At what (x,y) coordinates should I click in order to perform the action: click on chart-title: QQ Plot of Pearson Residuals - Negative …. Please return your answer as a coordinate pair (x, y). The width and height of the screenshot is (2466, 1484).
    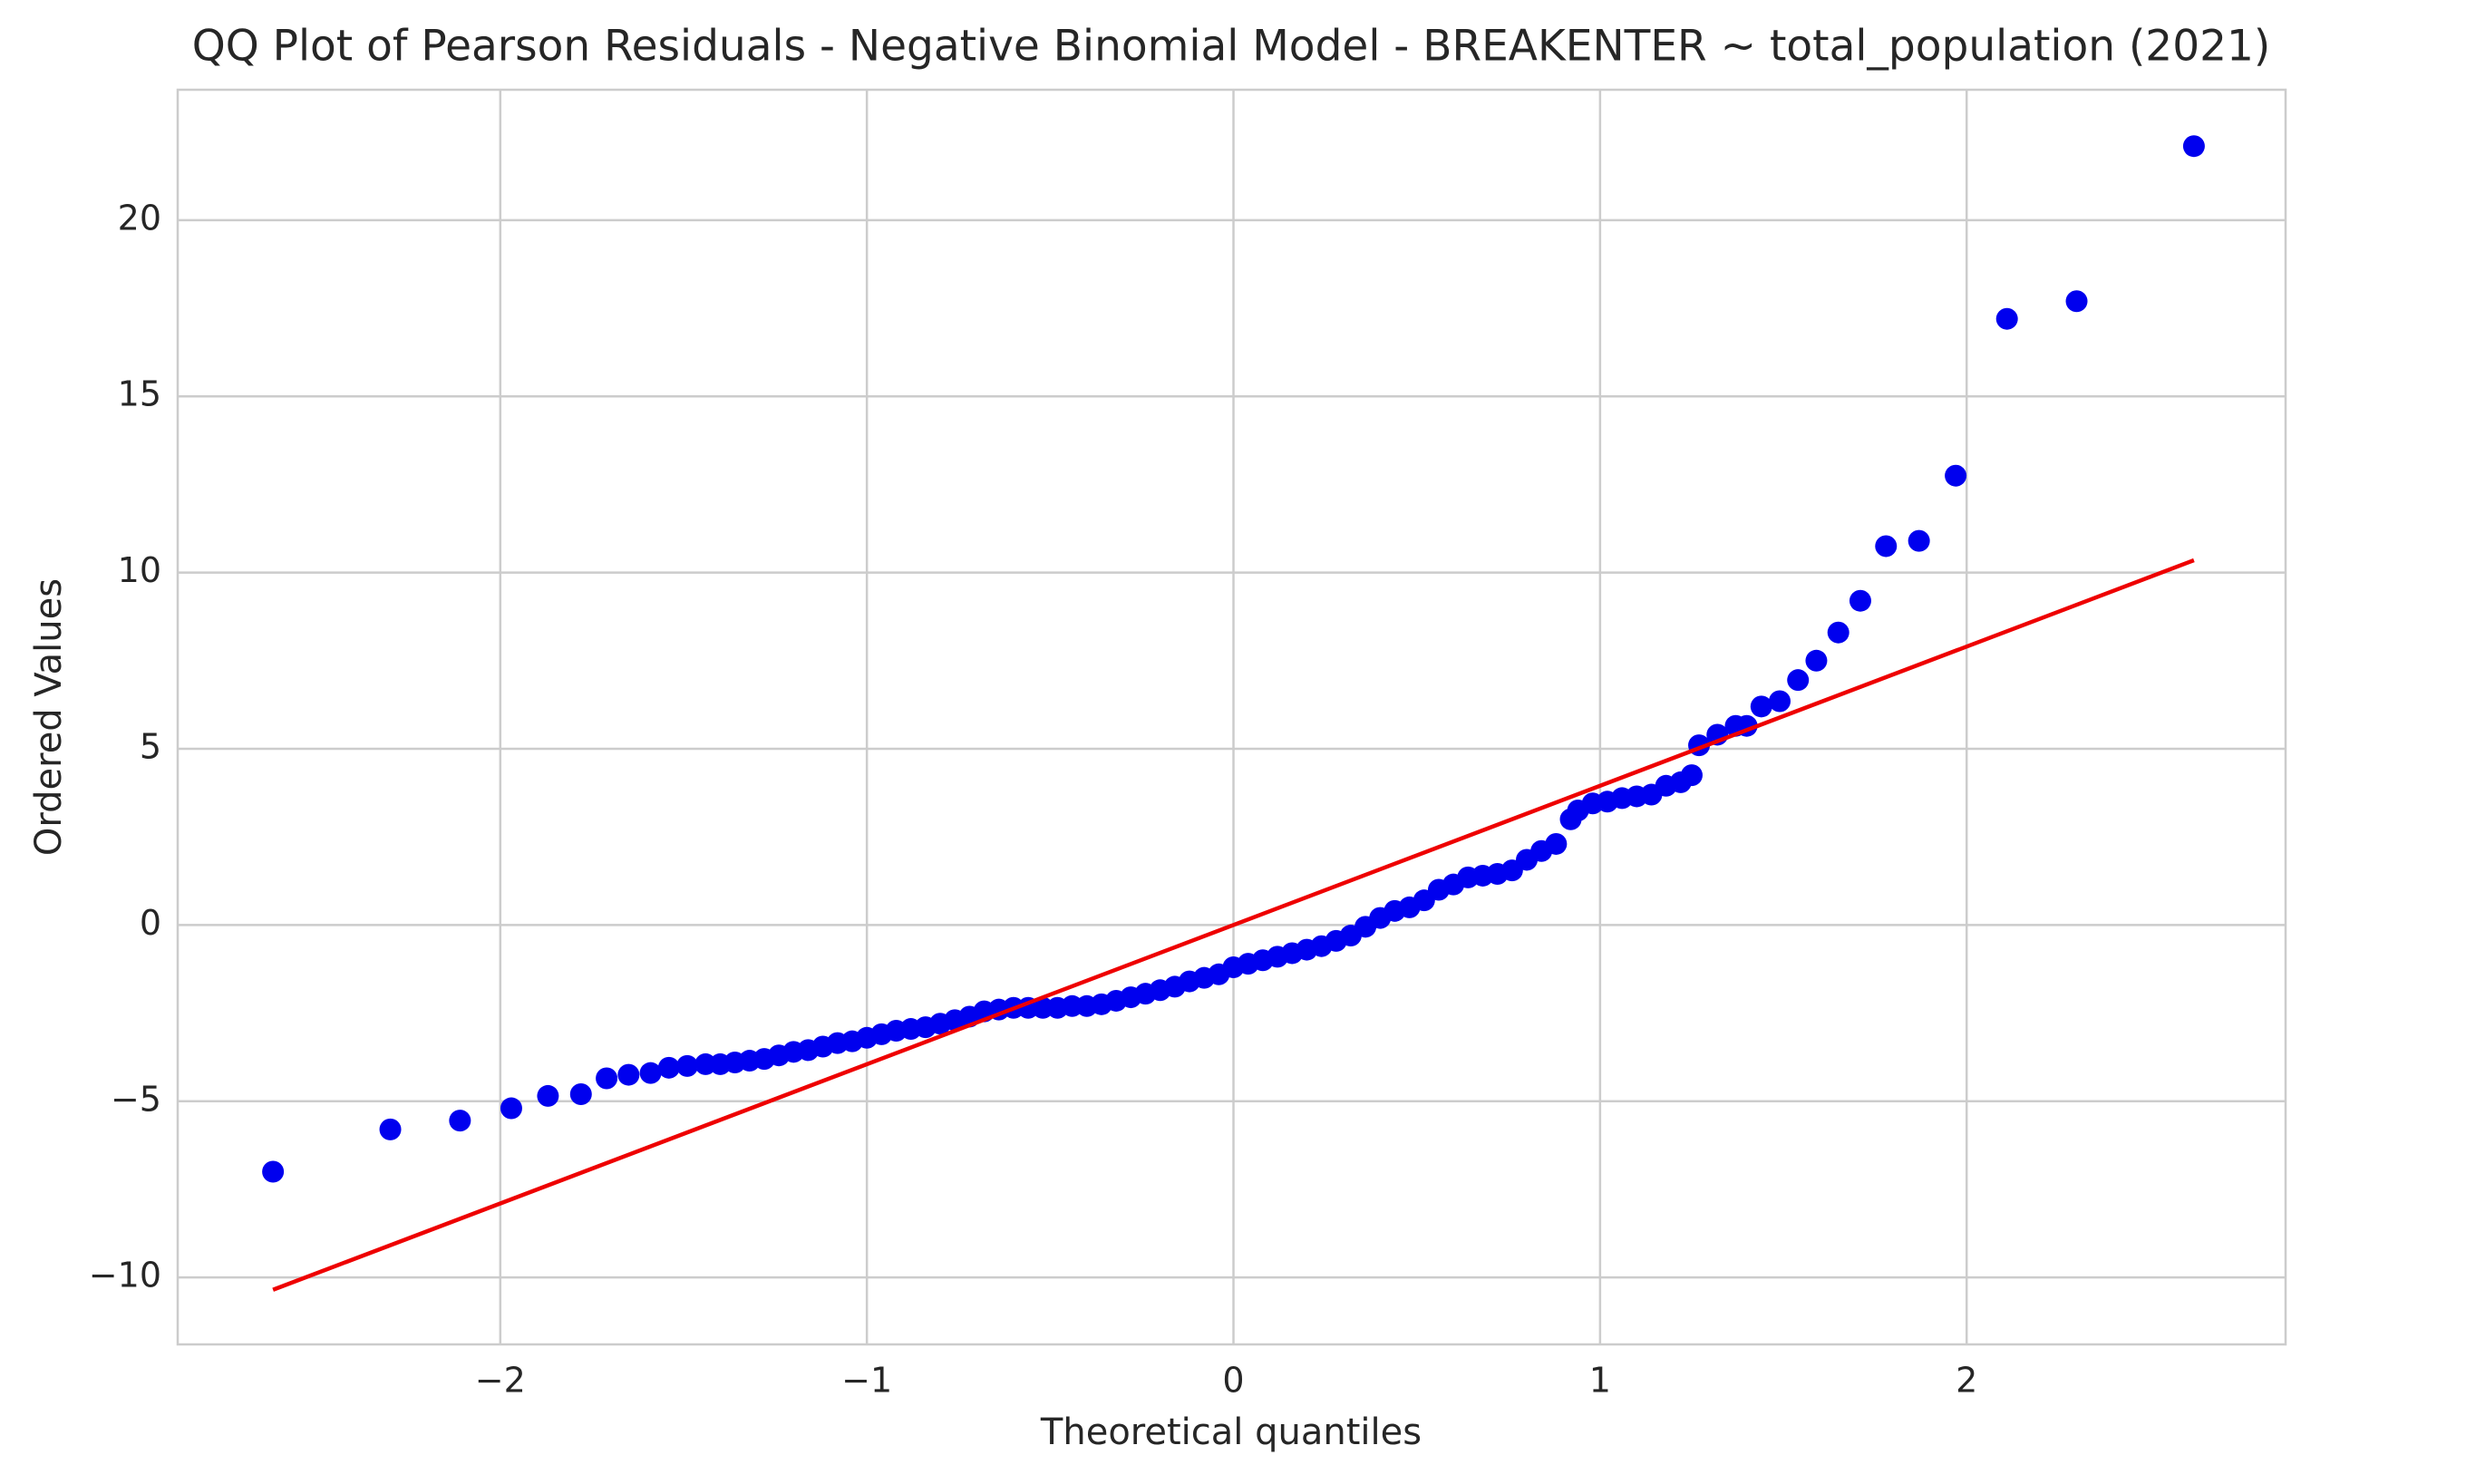
    Looking at the image, I should click on (1231, 47).